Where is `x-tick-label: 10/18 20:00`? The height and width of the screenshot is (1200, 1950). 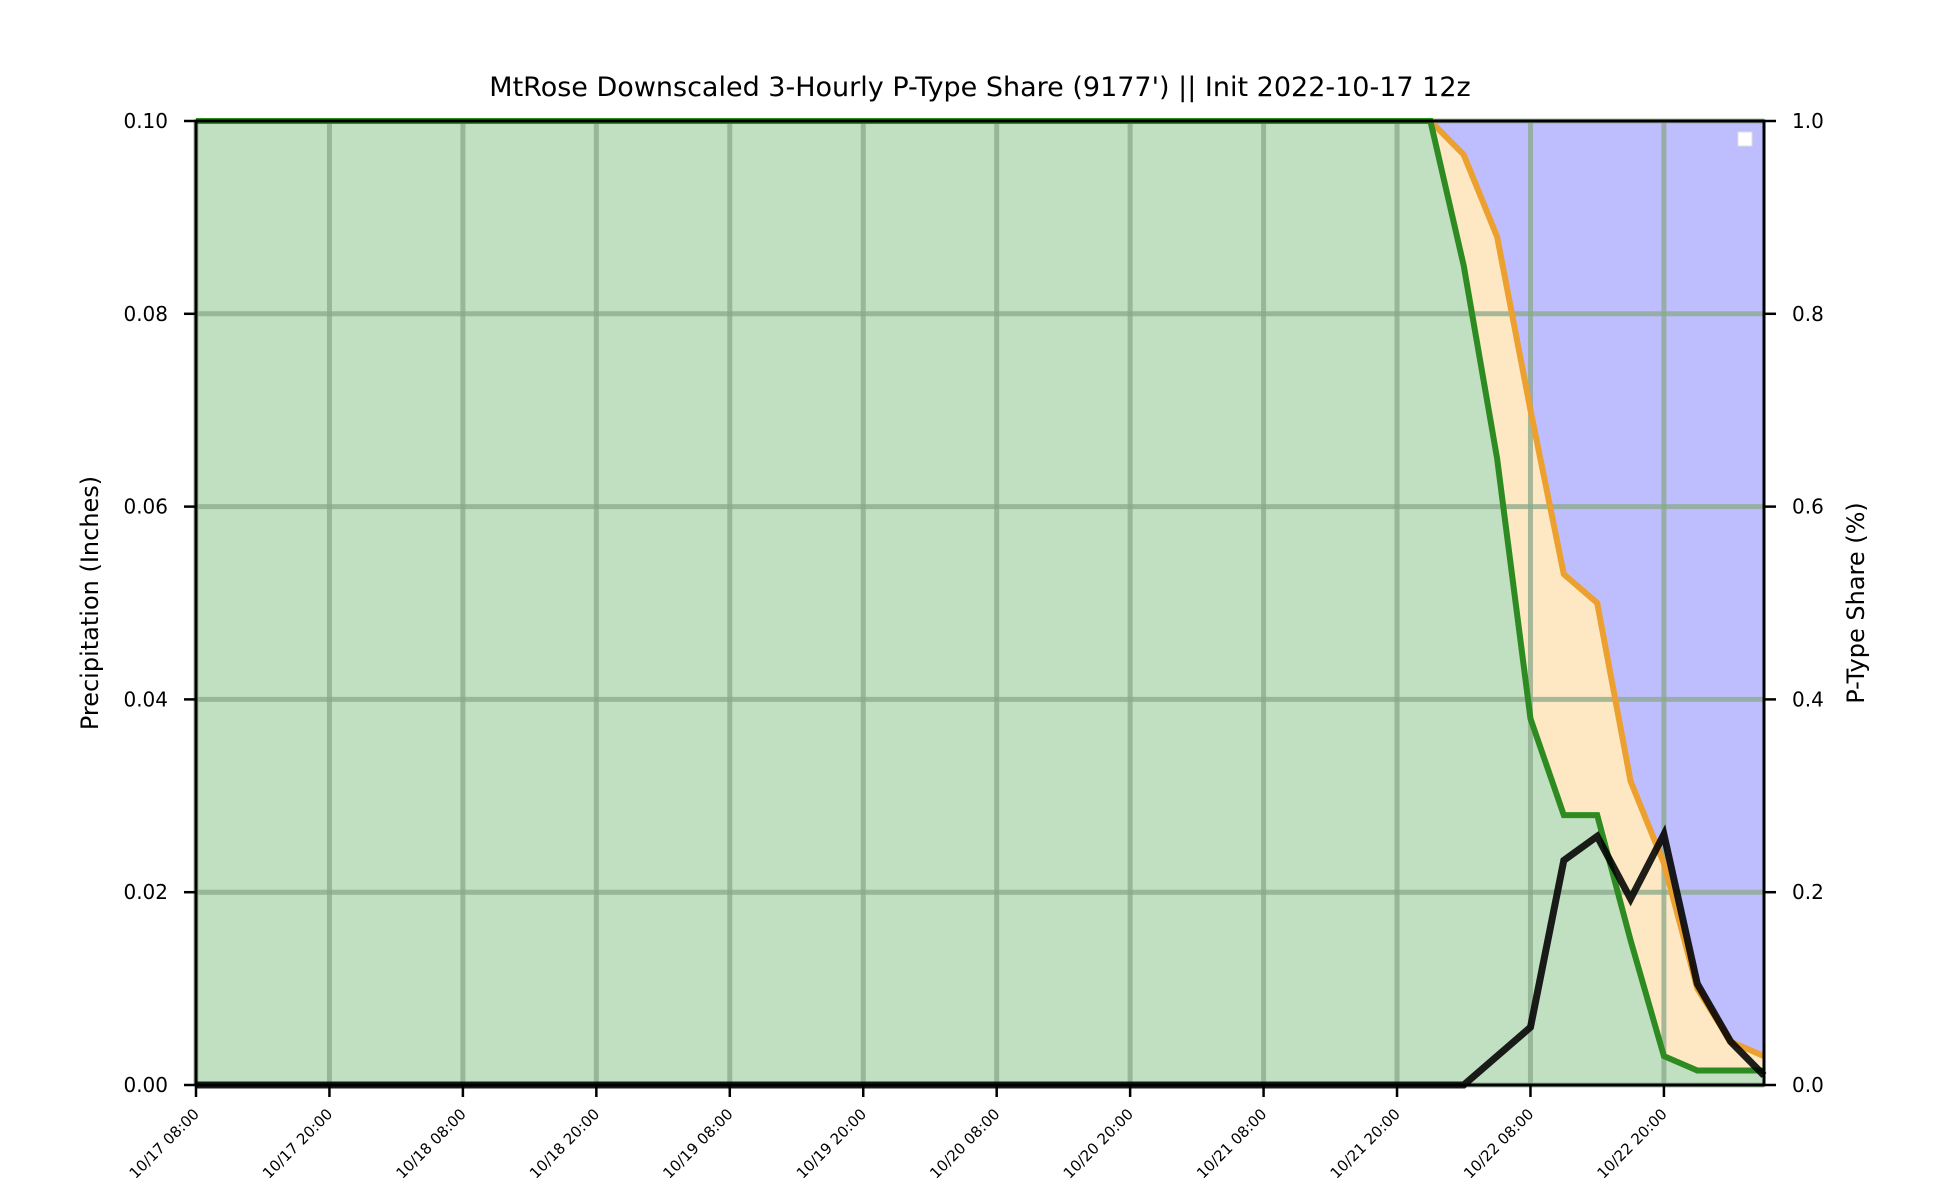 x-tick-label: 10/18 20:00 is located at coordinates (564, 1143).